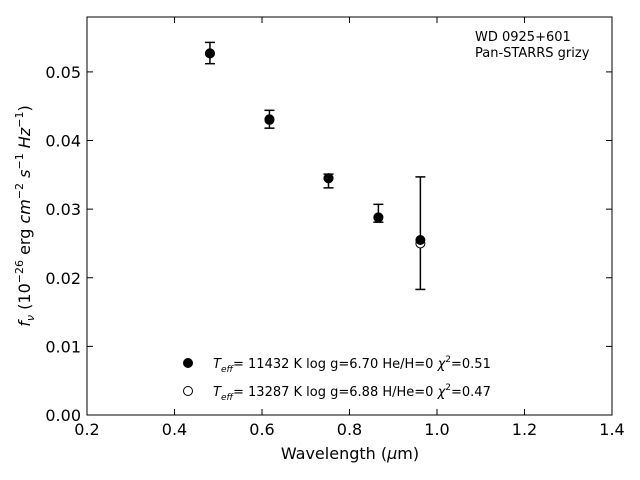 Image resolution: width=640 pixels, height=480 pixels. I want to click on y-tick-label: 0.03, so click(63, 209).